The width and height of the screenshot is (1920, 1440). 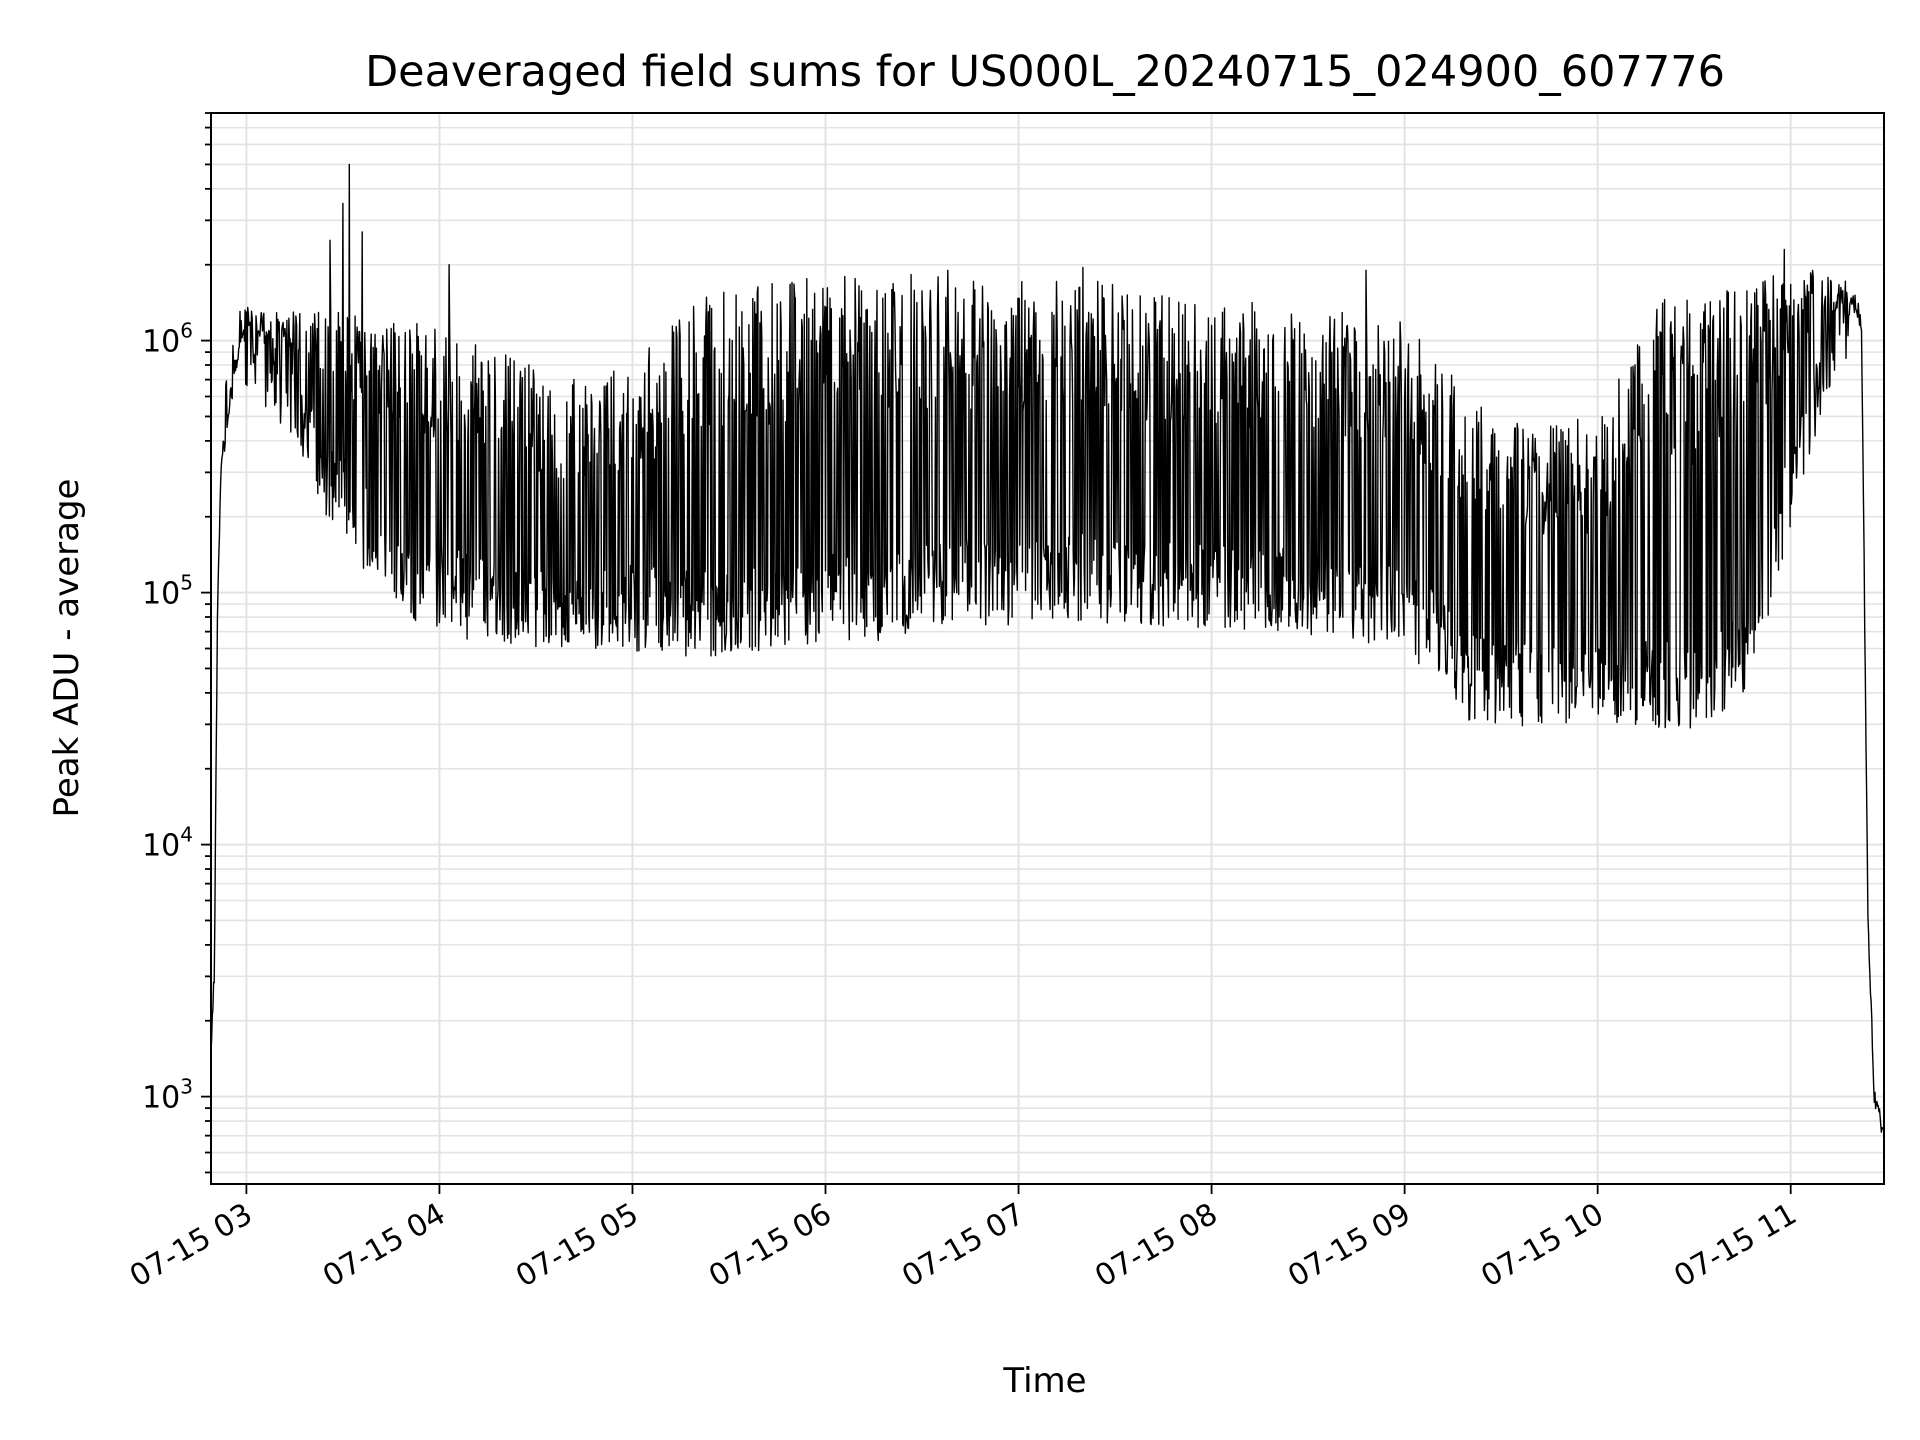 What do you see at coordinates (67, 648) in the screenshot?
I see `y-axis-title: Peak ADU - average` at bounding box center [67, 648].